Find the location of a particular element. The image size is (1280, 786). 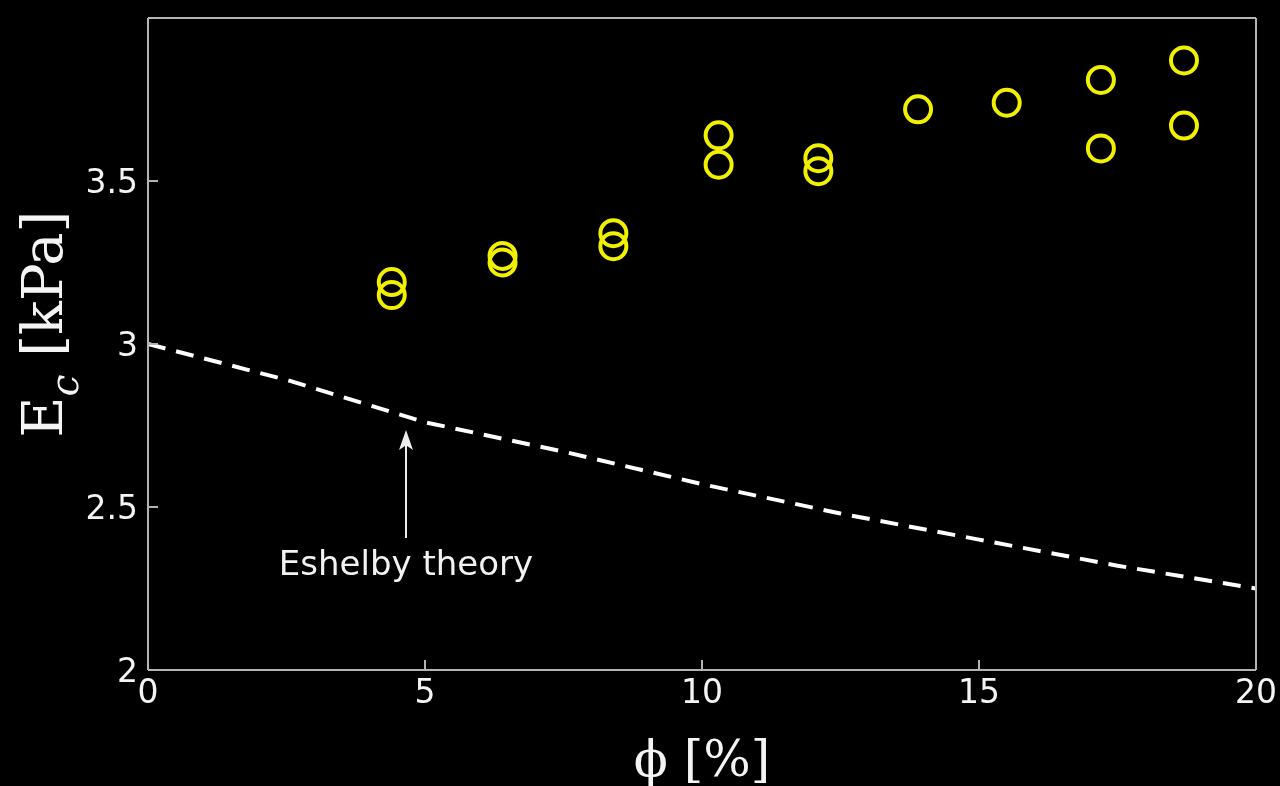

x-axis-title: ϕ [%] is located at coordinates (702, 758).